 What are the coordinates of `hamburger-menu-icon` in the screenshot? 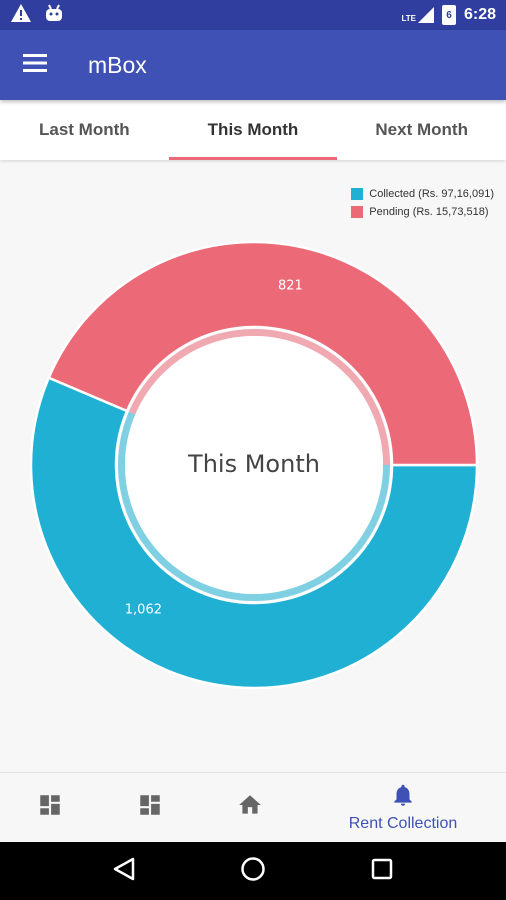 It's located at (35, 65).